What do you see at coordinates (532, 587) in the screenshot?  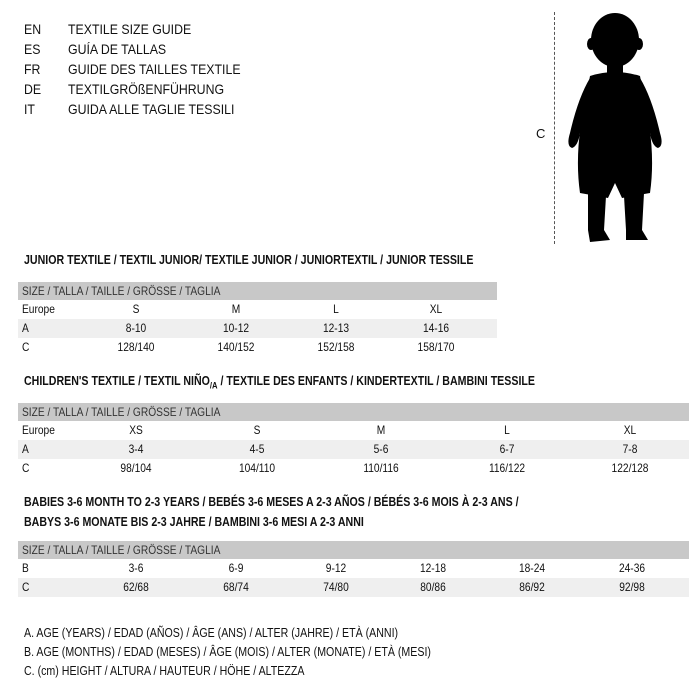 I see `table-cell: 86/92` at bounding box center [532, 587].